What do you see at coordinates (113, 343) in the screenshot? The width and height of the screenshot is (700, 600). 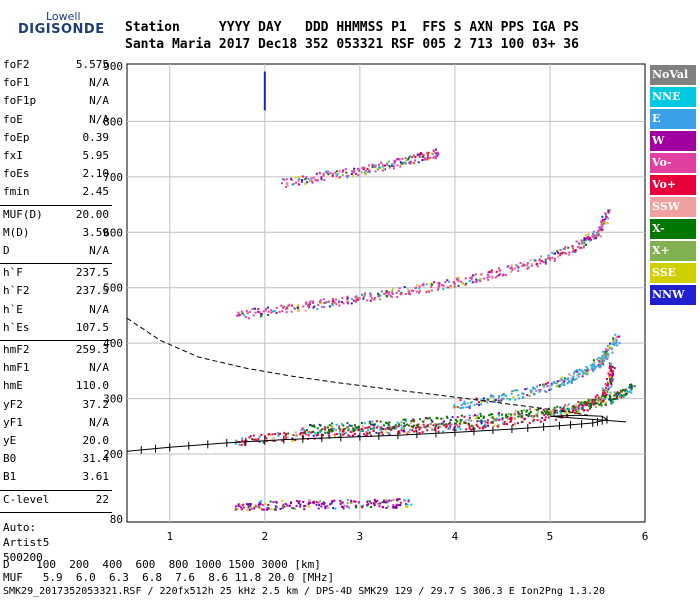 I see `y-tick-label: 400` at bounding box center [113, 343].